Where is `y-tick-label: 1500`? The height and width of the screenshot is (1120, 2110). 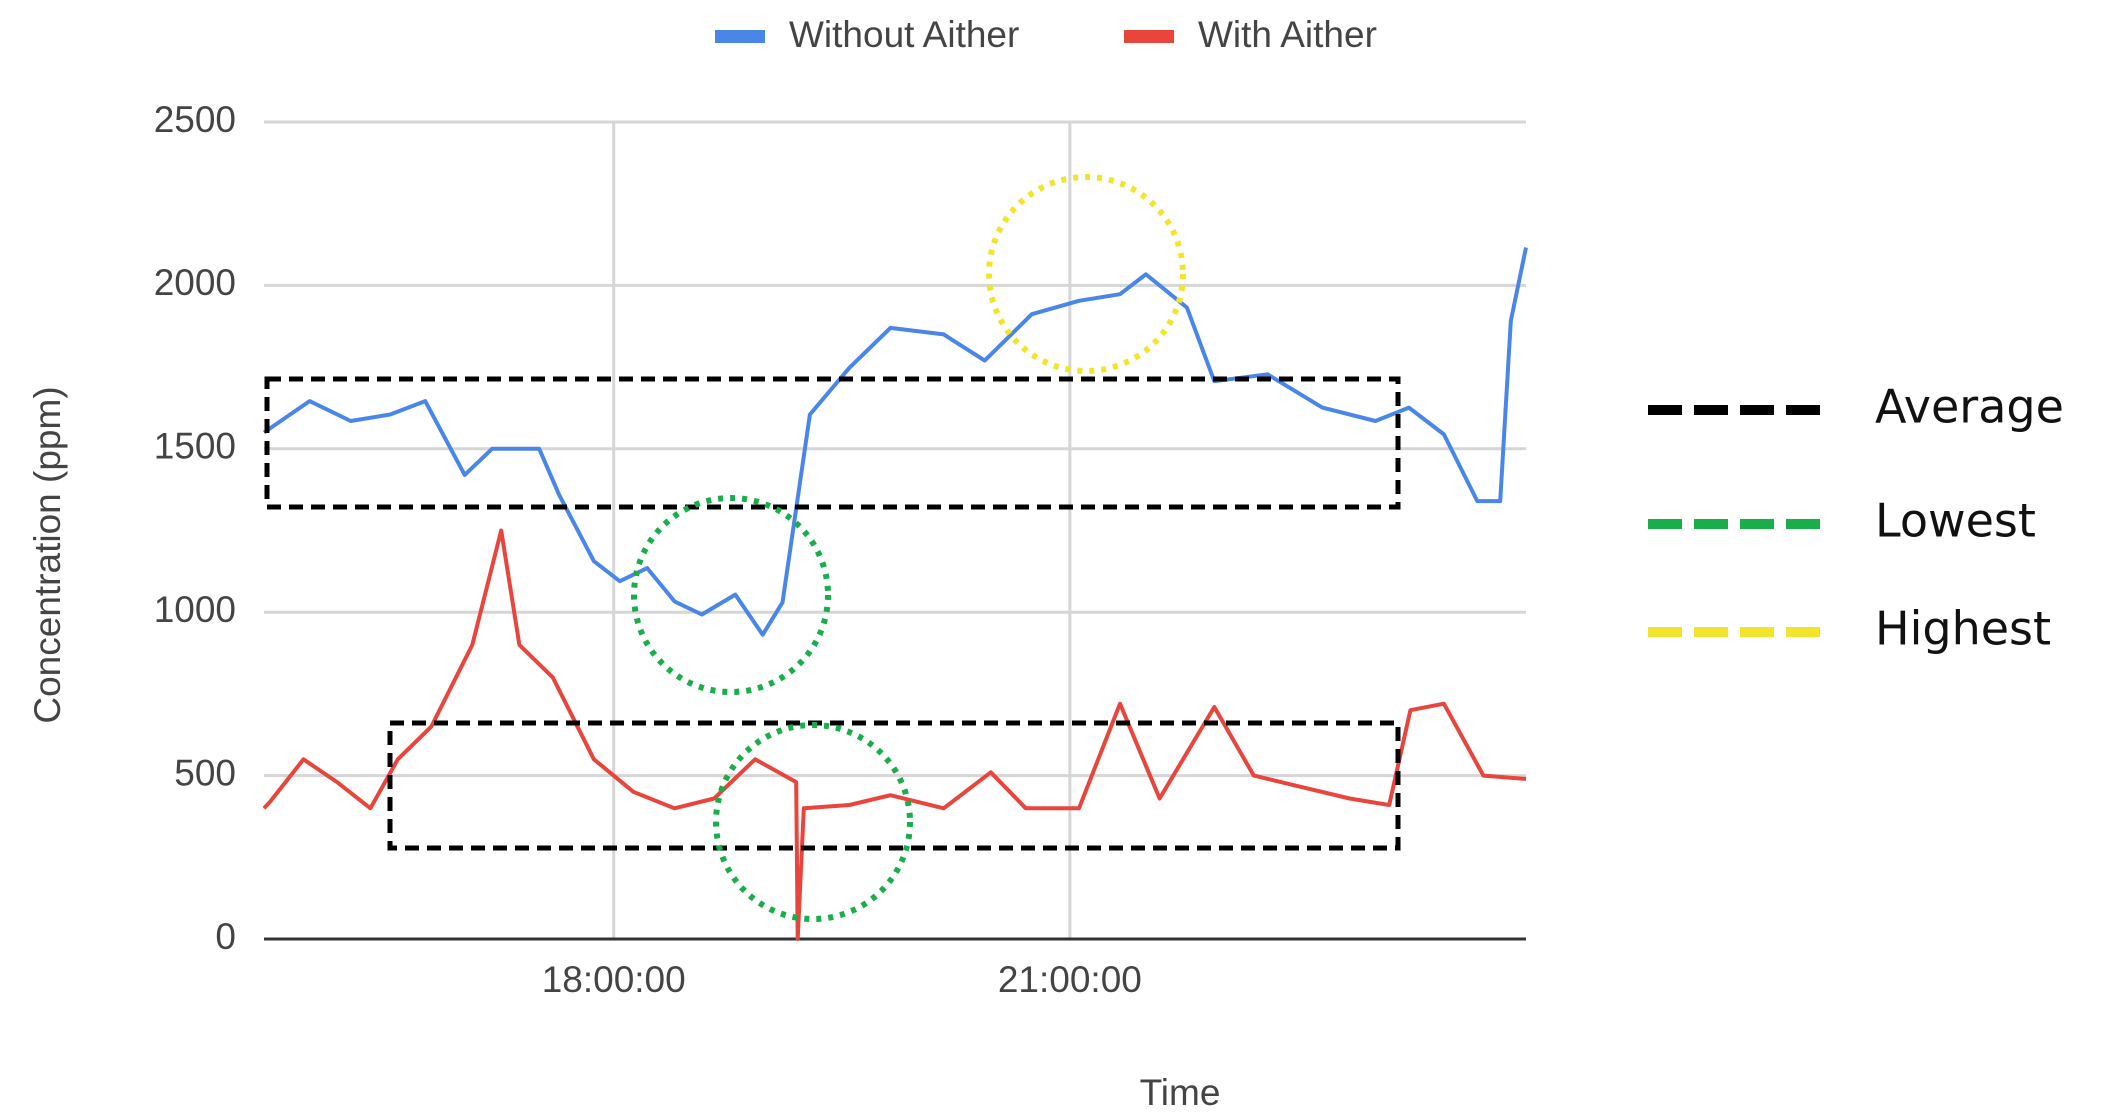 y-tick-label: 1500 is located at coordinates (195, 446).